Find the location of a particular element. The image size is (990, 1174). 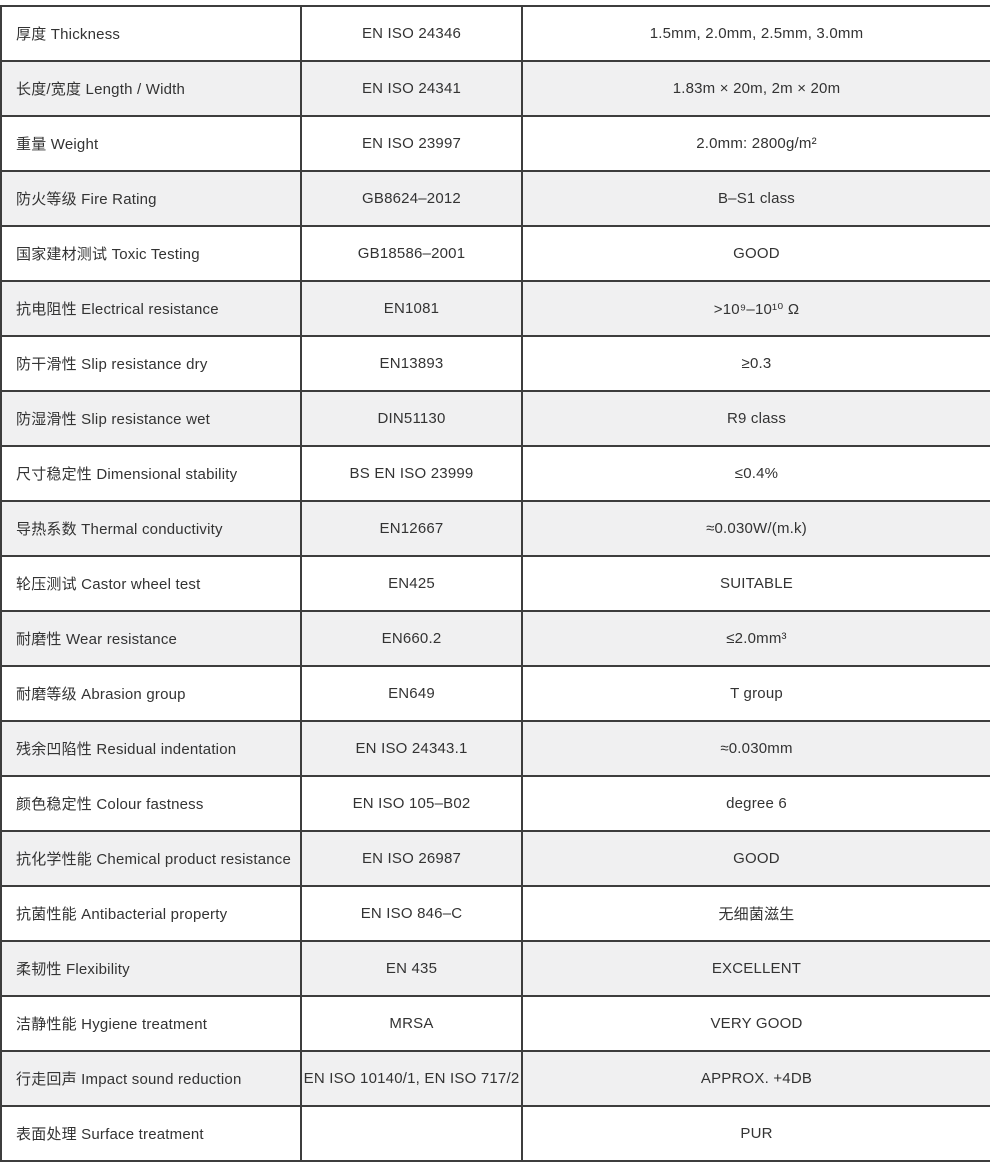

value-cell: APPROX. +4DB is located at coordinates (755, 1078).